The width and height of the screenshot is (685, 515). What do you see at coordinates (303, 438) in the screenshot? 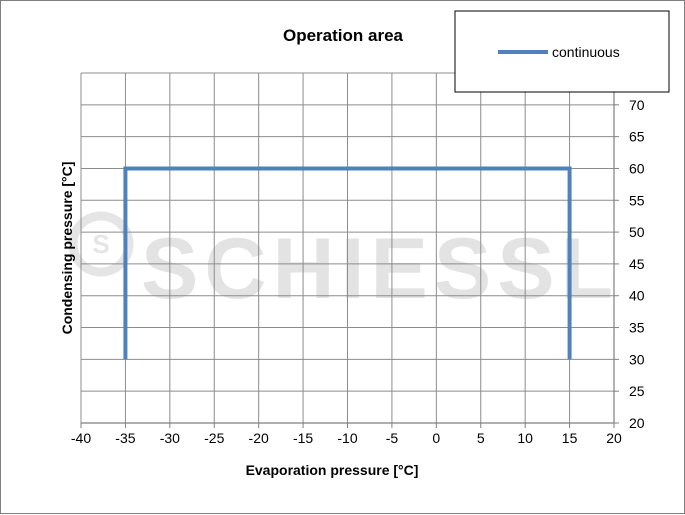
I see `x-tick-label: -15` at bounding box center [303, 438].